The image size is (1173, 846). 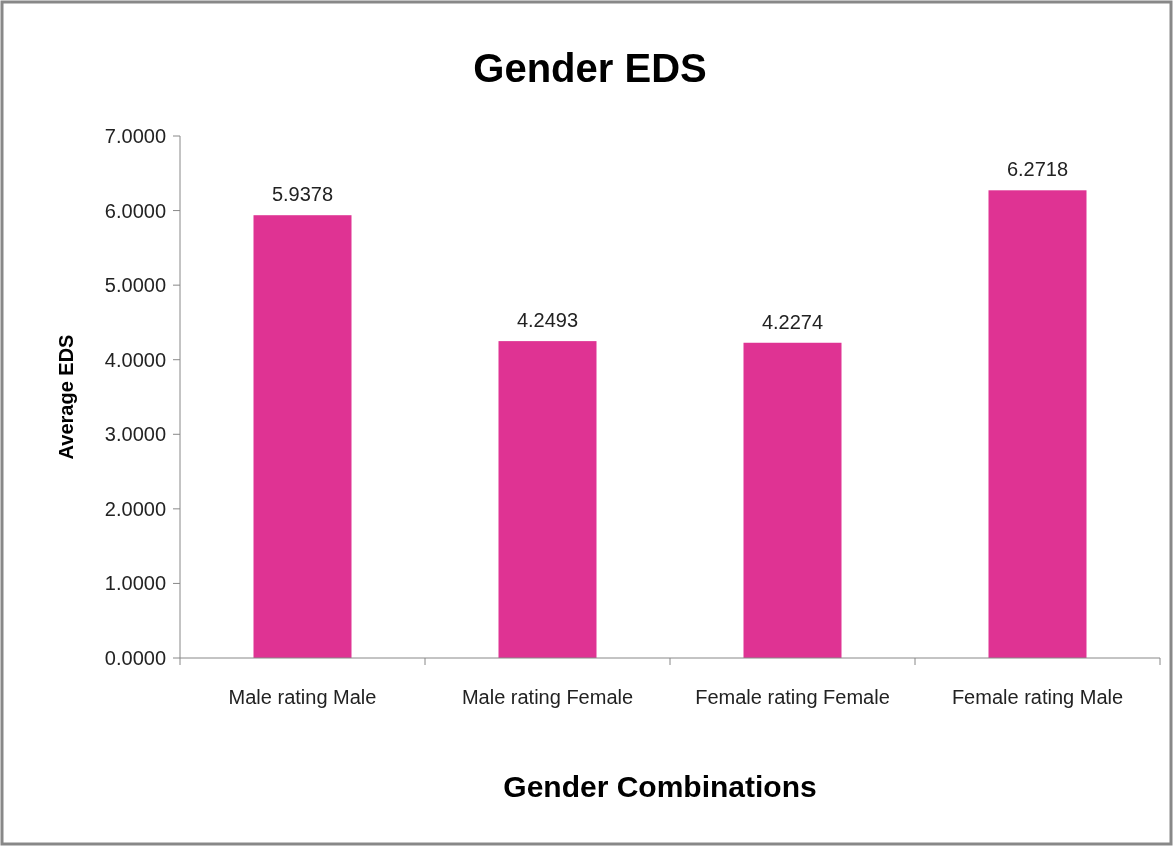 What do you see at coordinates (135, 136) in the screenshot?
I see `y-tick-label: 7.0000` at bounding box center [135, 136].